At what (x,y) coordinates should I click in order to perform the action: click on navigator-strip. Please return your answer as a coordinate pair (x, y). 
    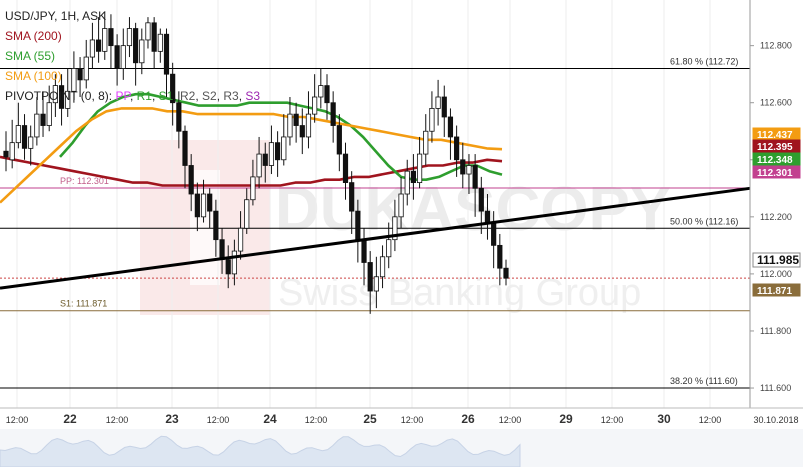
    Looking at the image, I should click on (401, 448).